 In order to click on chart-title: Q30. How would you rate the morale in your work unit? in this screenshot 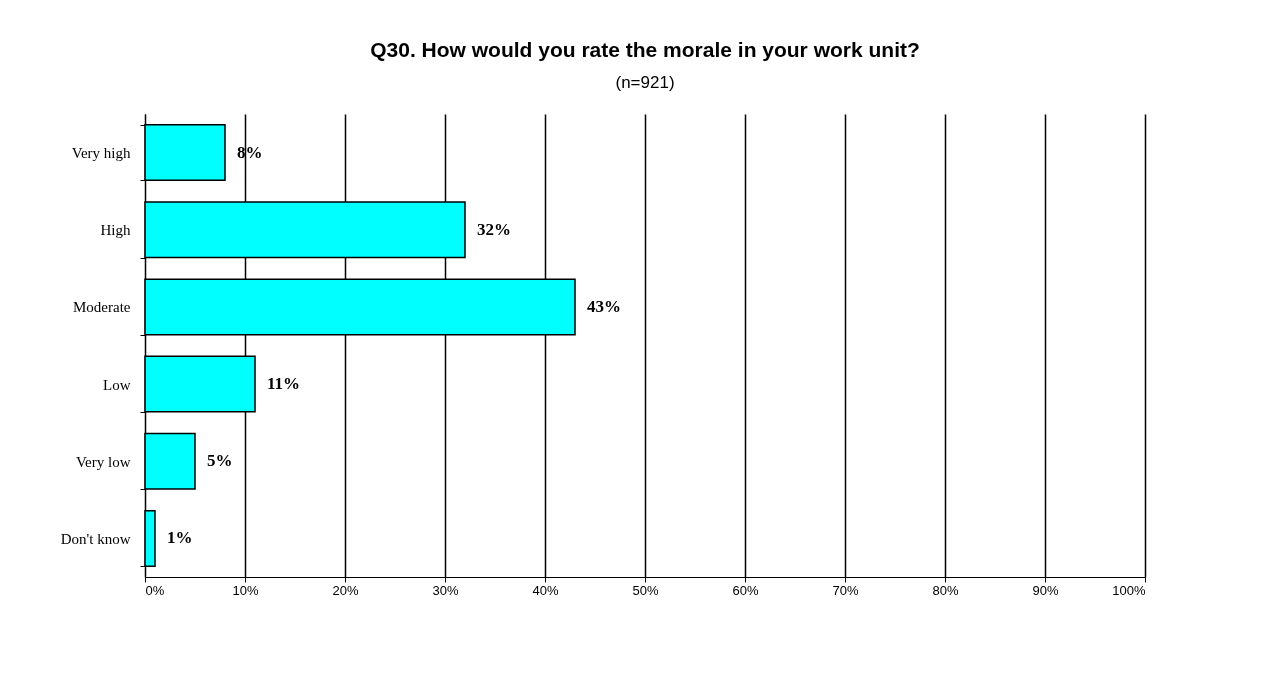, I will do `click(645, 49)`.